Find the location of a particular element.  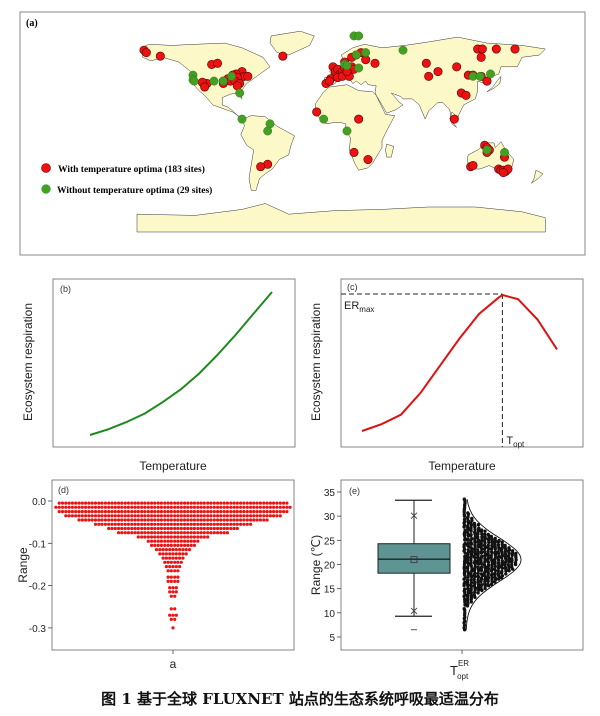

panel-e-swarm is located at coordinates (490, 564).